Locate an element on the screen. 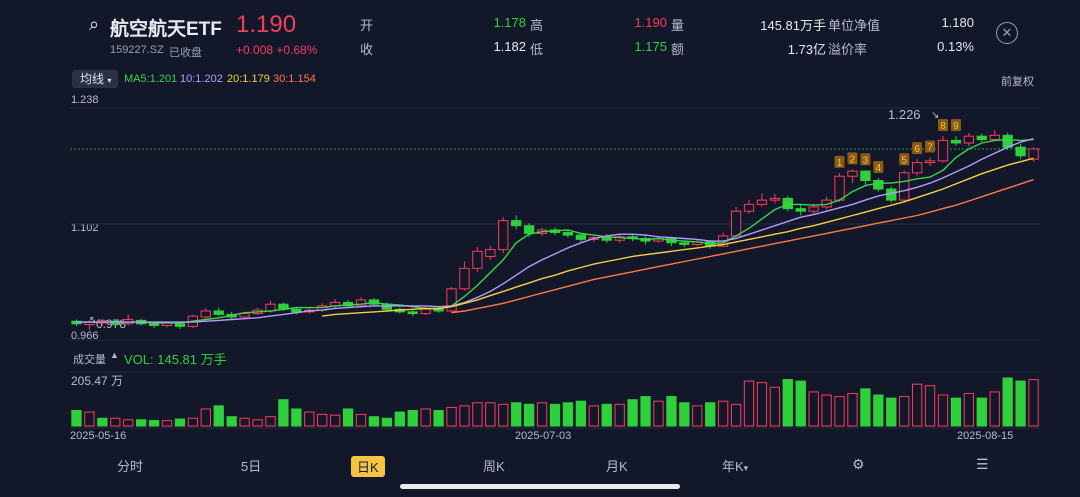  td-number: 3 is located at coordinates (866, 160).